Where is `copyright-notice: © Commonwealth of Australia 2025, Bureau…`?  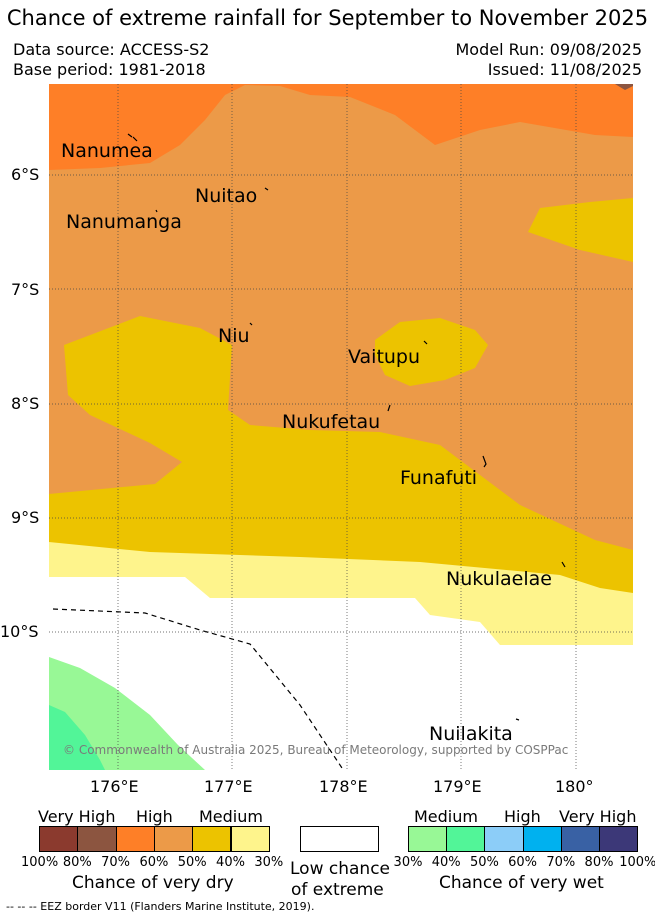
copyright-notice: © Commonwealth of Australia 2025, Bureau… is located at coordinates (316, 750).